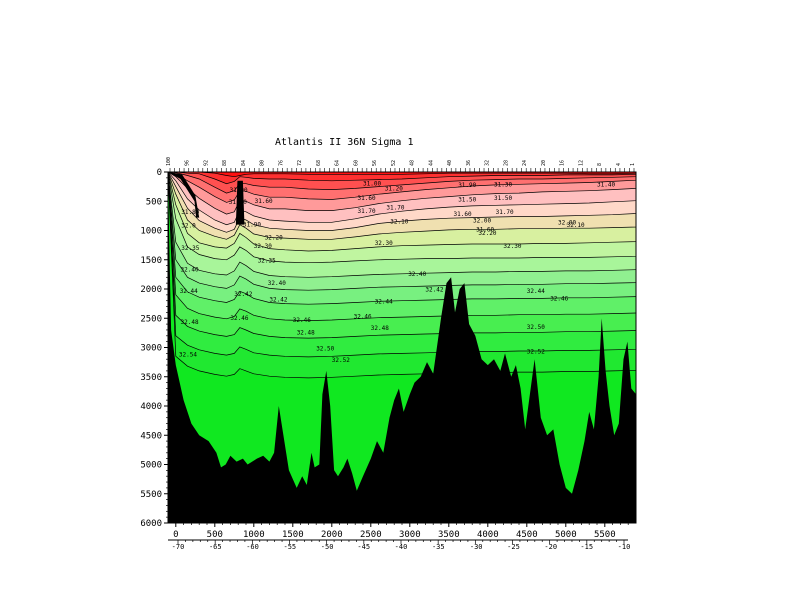 This screenshot has width=792, height=612. Describe the element at coordinates (633, 164) in the screenshot. I see `station-label: 1` at that location.